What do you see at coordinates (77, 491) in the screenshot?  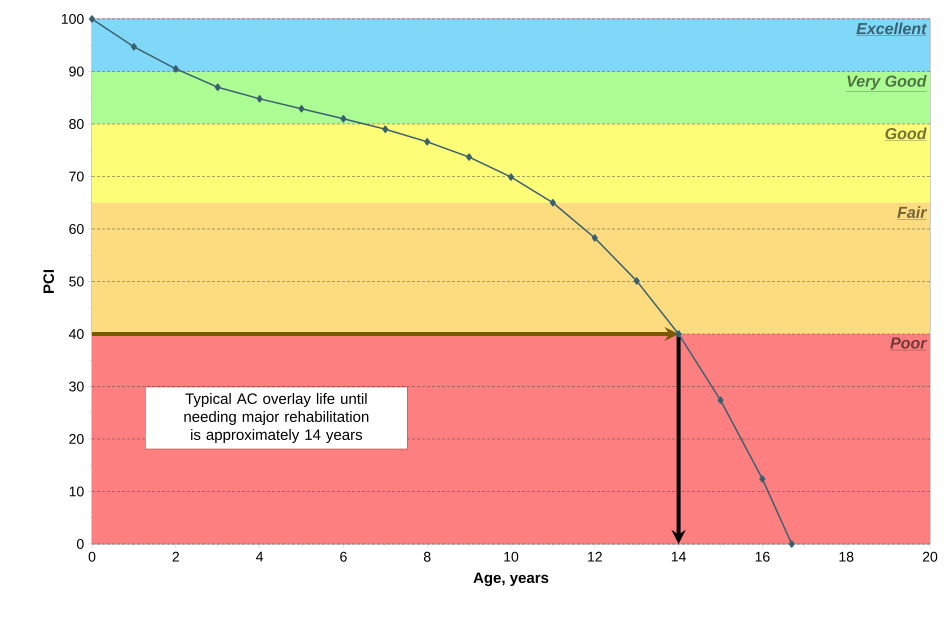 I see `y-tick-label: 10` at bounding box center [77, 491].